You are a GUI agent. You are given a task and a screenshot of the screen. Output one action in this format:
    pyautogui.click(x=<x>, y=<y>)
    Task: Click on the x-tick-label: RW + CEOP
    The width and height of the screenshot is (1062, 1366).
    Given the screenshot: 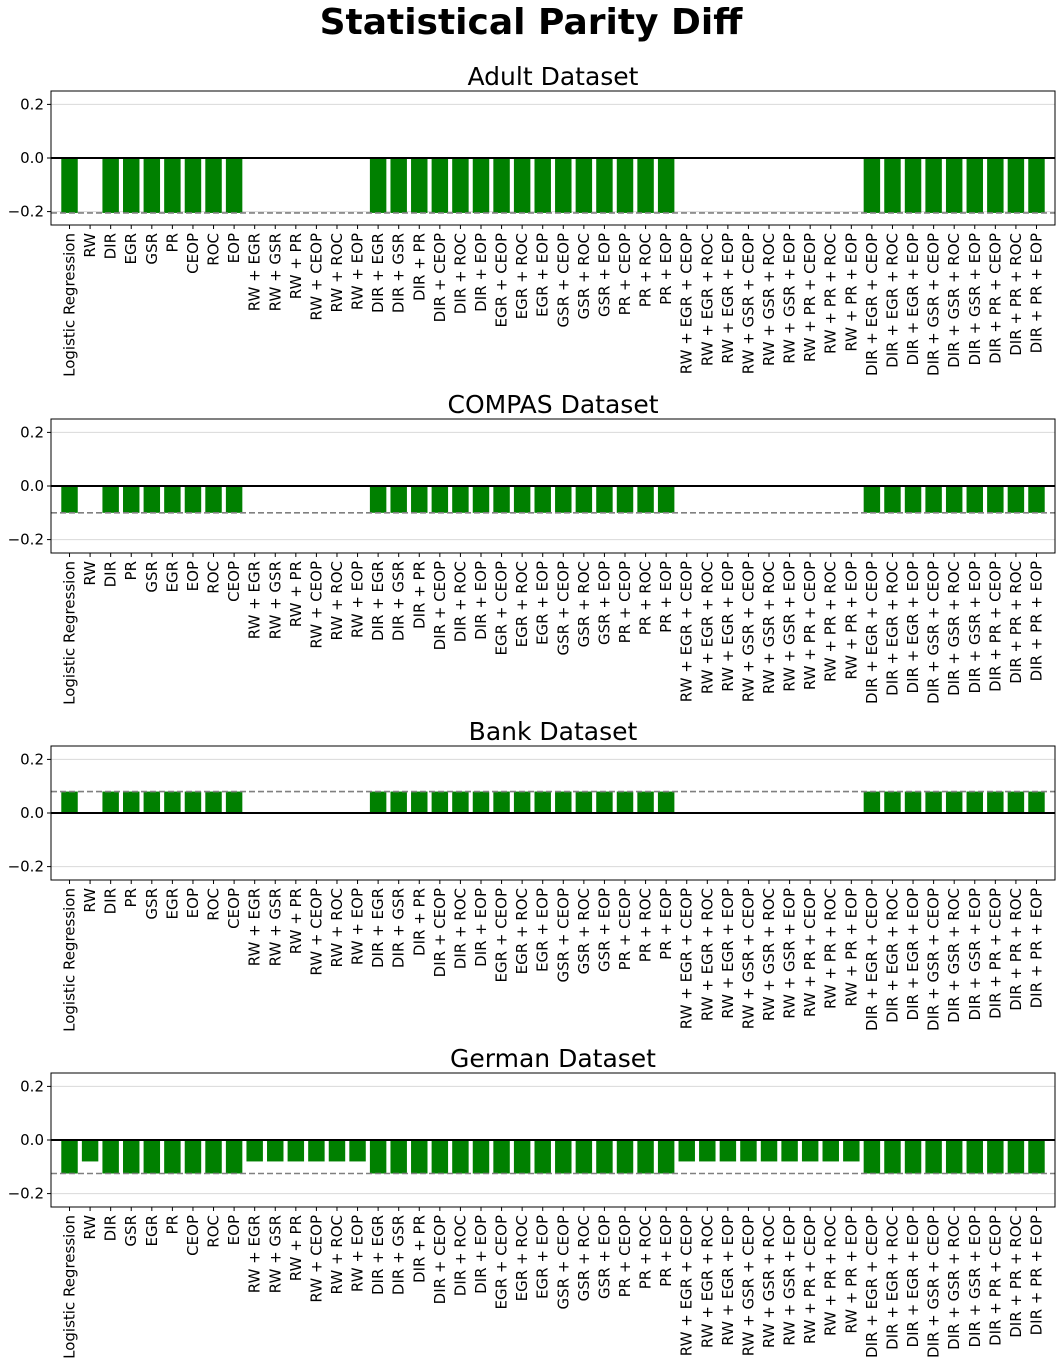 What is the action you would take?
    pyautogui.click(x=316, y=932)
    